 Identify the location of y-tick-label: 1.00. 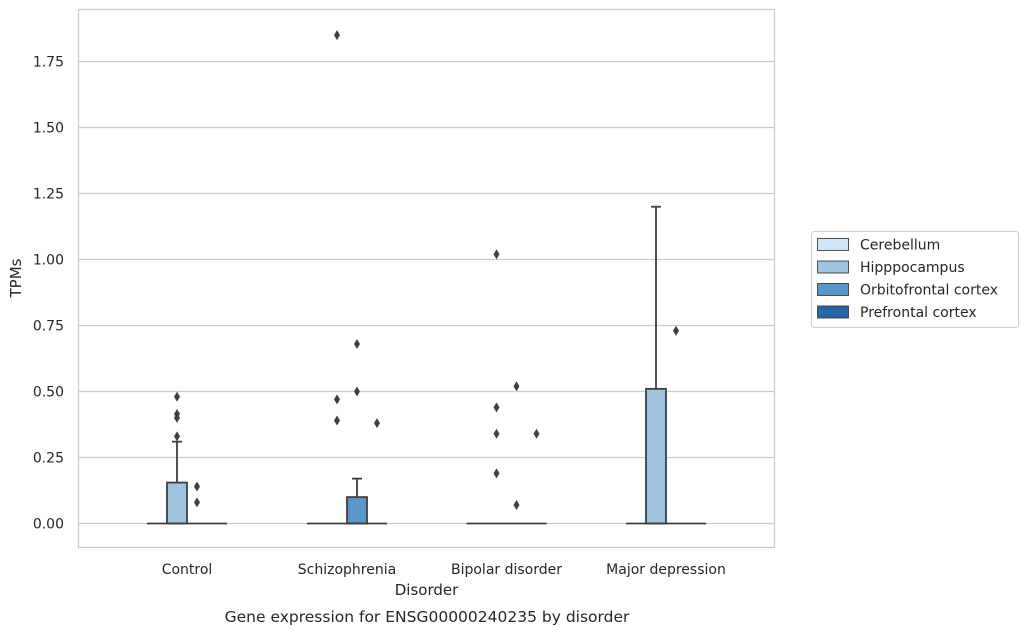
(48, 261).